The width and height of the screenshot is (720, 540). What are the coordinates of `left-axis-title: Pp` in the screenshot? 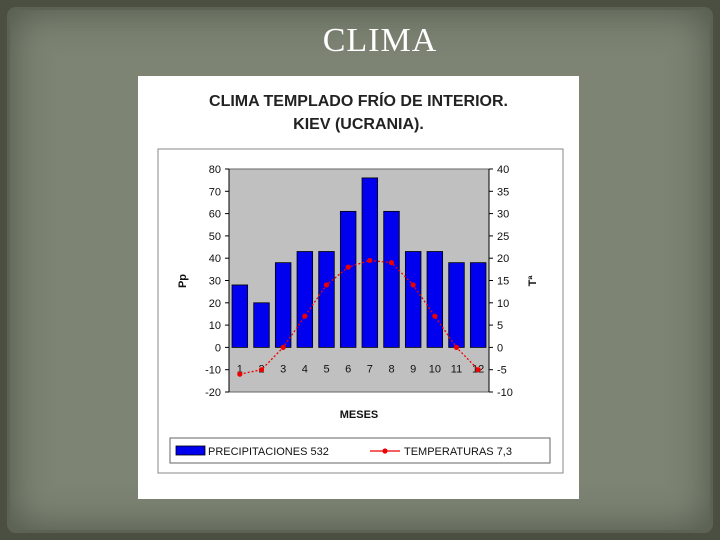 It's located at (183, 281).